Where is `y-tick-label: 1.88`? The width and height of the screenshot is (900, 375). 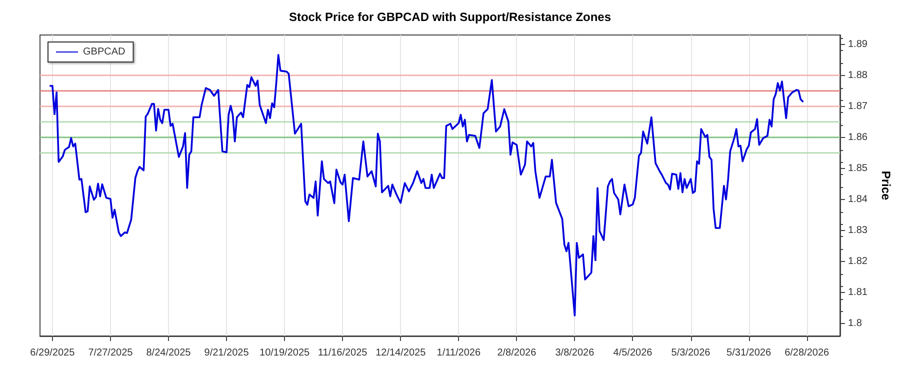 y-tick-label: 1.88 is located at coordinates (858, 75).